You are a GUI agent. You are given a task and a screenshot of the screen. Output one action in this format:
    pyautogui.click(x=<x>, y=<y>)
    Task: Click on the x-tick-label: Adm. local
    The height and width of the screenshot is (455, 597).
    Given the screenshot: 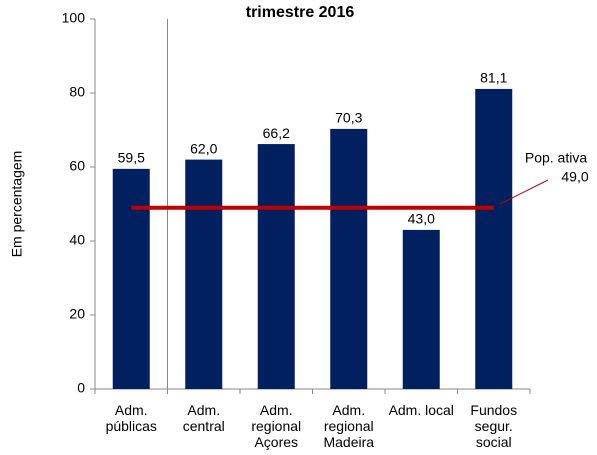 What is the action you would take?
    pyautogui.click(x=421, y=410)
    